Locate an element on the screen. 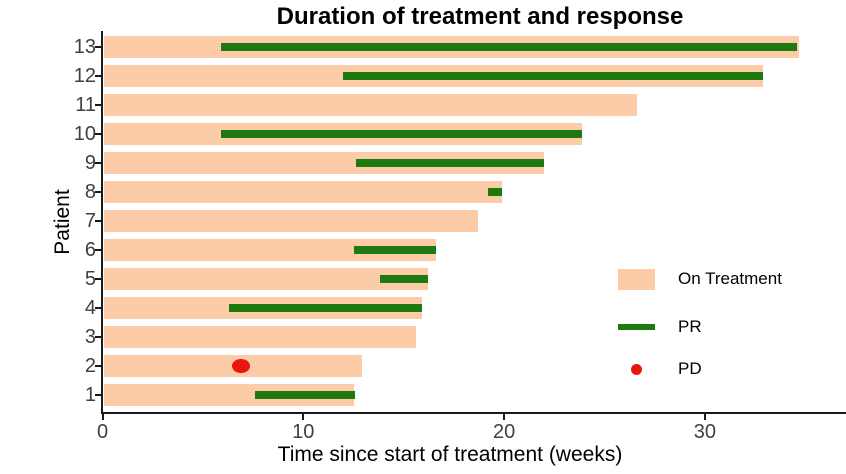 The width and height of the screenshot is (846, 474). pd-swatch is located at coordinates (636, 369).